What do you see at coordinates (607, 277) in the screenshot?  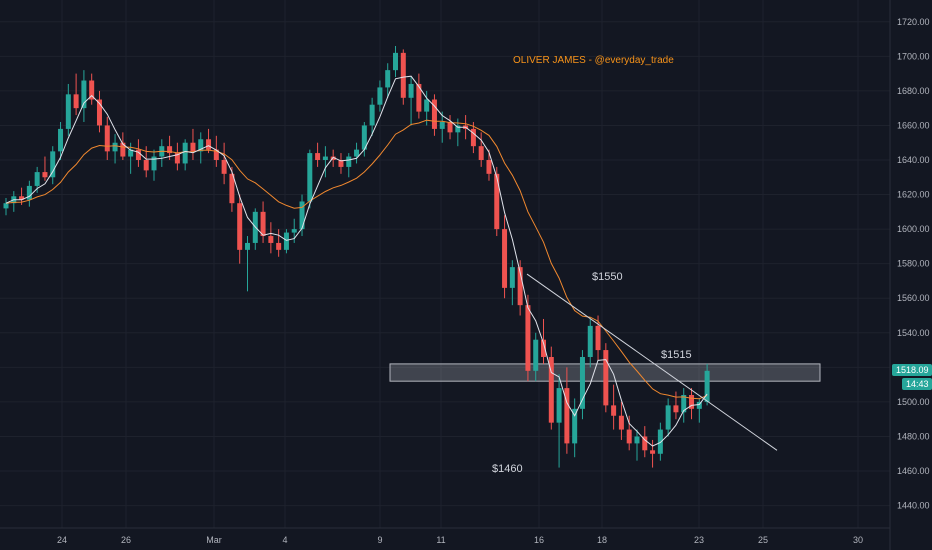 I see `annotation-1550: $1550` at bounding box center [607, 277].